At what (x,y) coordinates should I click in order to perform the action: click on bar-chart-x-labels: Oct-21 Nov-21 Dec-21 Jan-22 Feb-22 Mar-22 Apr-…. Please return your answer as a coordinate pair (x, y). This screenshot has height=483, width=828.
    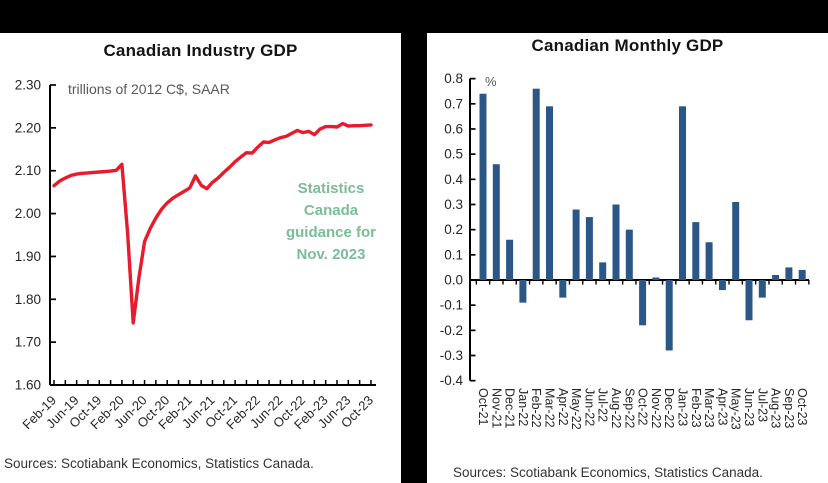
    Looking at the image, I should click on (642, 409).